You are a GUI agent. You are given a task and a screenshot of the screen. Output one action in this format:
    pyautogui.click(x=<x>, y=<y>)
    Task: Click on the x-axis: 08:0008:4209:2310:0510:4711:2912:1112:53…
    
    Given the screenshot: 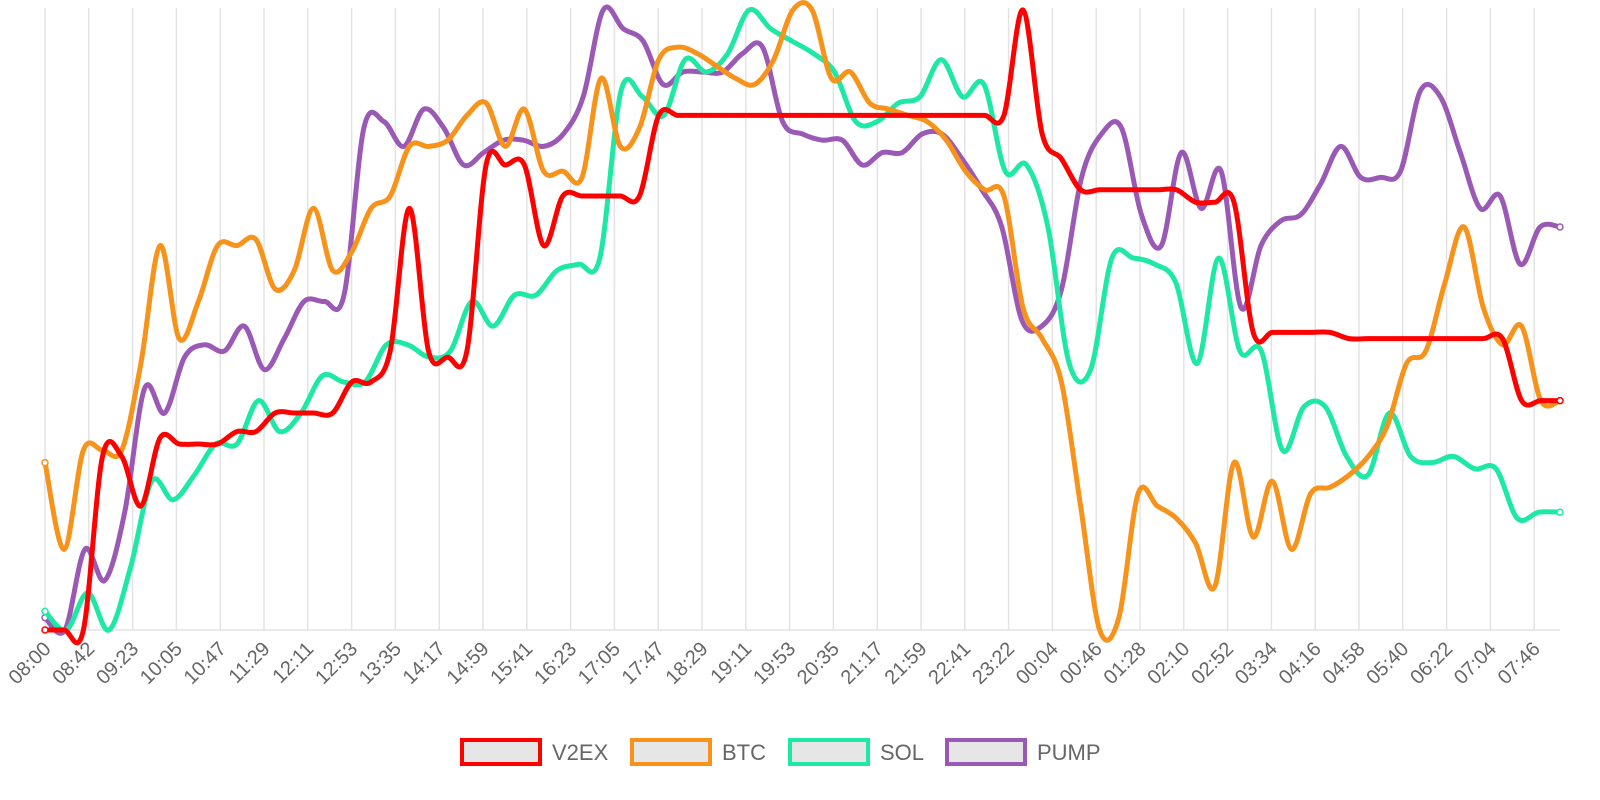 What is the action you would take?
    pyautogui.click(x=775, y=663)
    